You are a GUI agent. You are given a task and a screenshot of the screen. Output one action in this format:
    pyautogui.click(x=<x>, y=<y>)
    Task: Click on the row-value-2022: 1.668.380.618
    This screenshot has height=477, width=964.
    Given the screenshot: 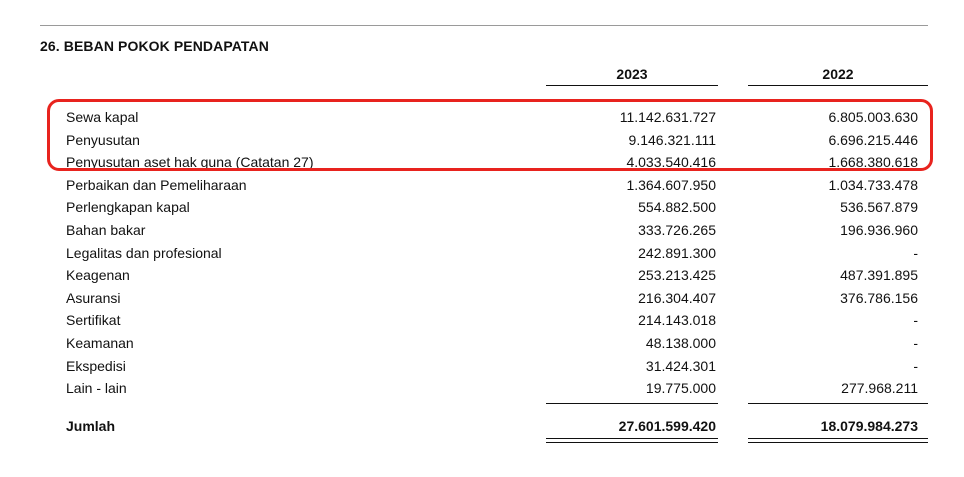 What is the action you would take?
    pyautogui.click(x=873, y=162)
    